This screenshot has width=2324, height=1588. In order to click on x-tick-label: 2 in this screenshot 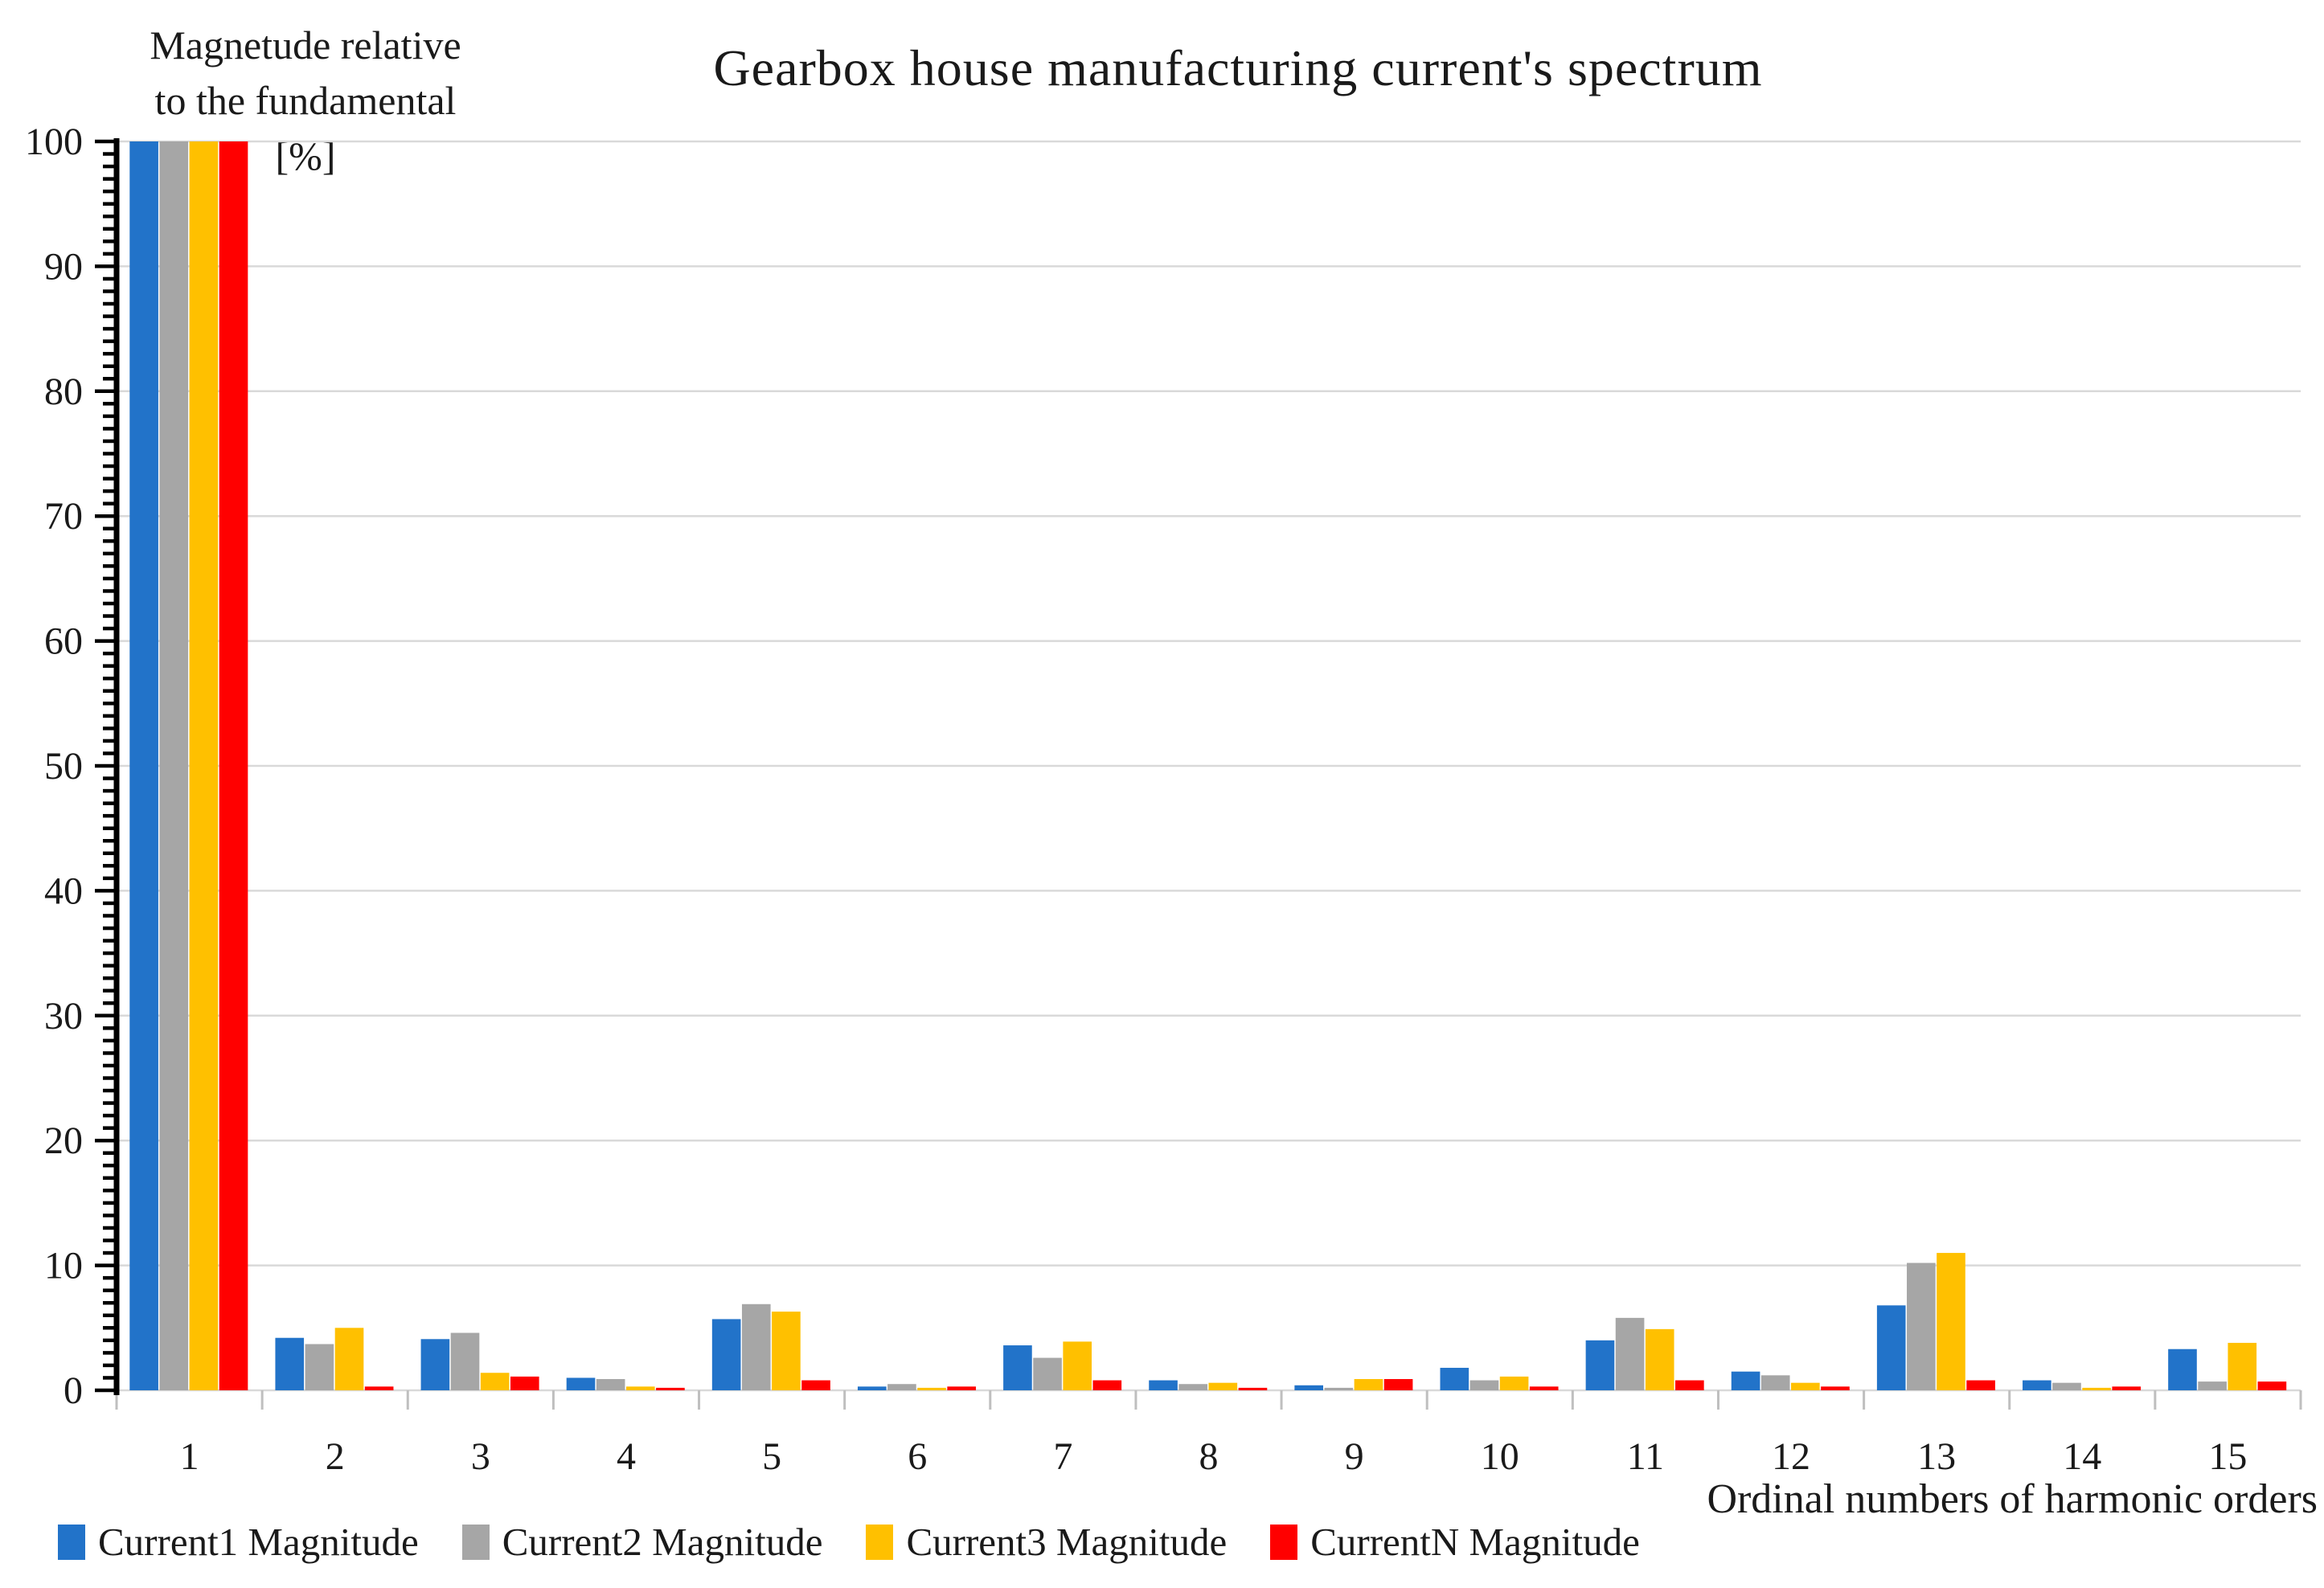, I will do `click(335, 1456)`.